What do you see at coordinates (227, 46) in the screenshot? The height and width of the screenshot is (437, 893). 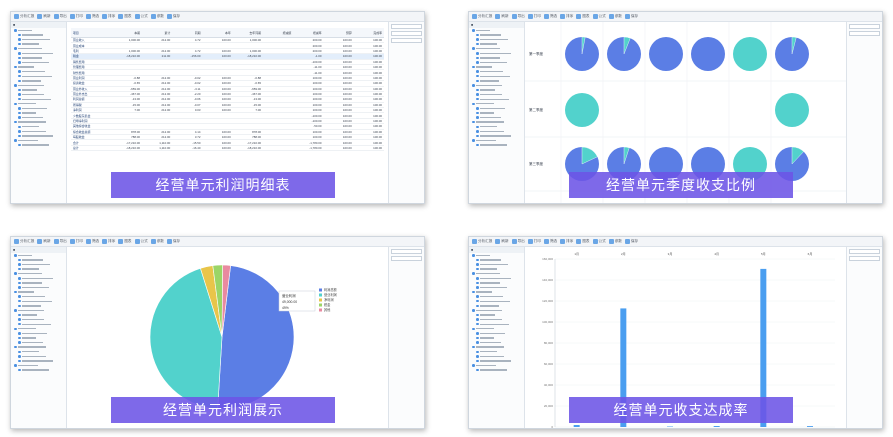 I see `table-row: 营业成本 200.00 100.00 100.00` at bounding box center [227, 46].